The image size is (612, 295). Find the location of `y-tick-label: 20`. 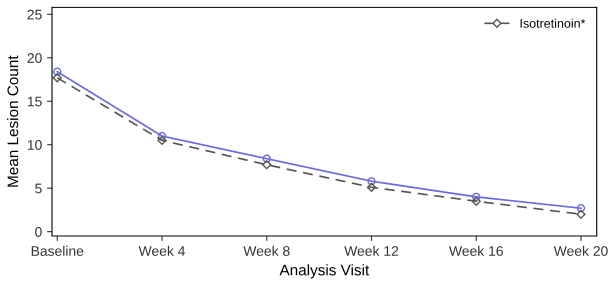

y-tick-label: 20 is located at coordinates (35, 58).